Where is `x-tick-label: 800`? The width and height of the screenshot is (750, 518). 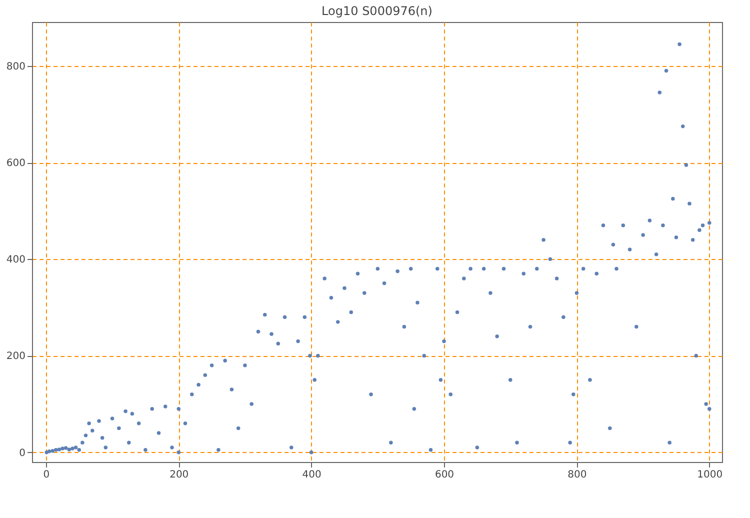 x-tick-label: 800 is located at coordinates (577, 475).